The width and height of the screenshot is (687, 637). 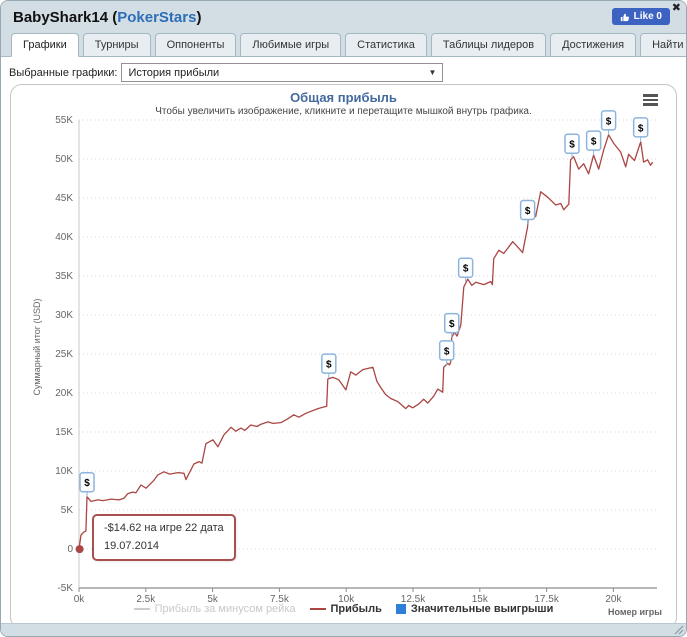 I want to click on legend-item-rake: Прибыль за минусом рейка, so click(x=214, y=609).